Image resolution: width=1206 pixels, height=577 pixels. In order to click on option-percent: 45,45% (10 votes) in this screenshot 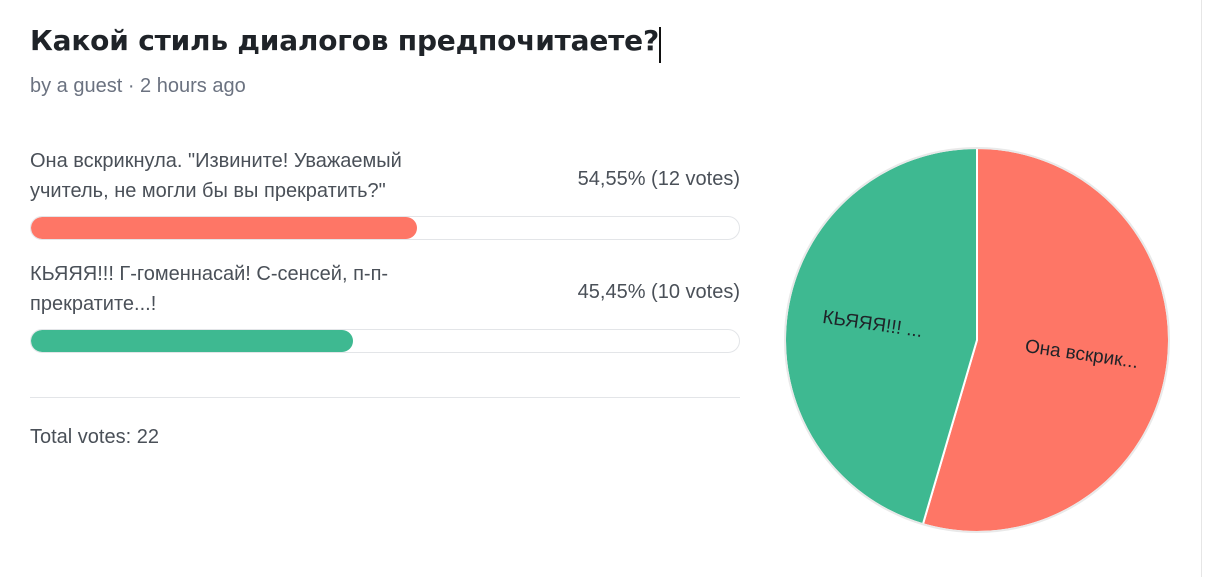, I will do `click(658, 292)`.